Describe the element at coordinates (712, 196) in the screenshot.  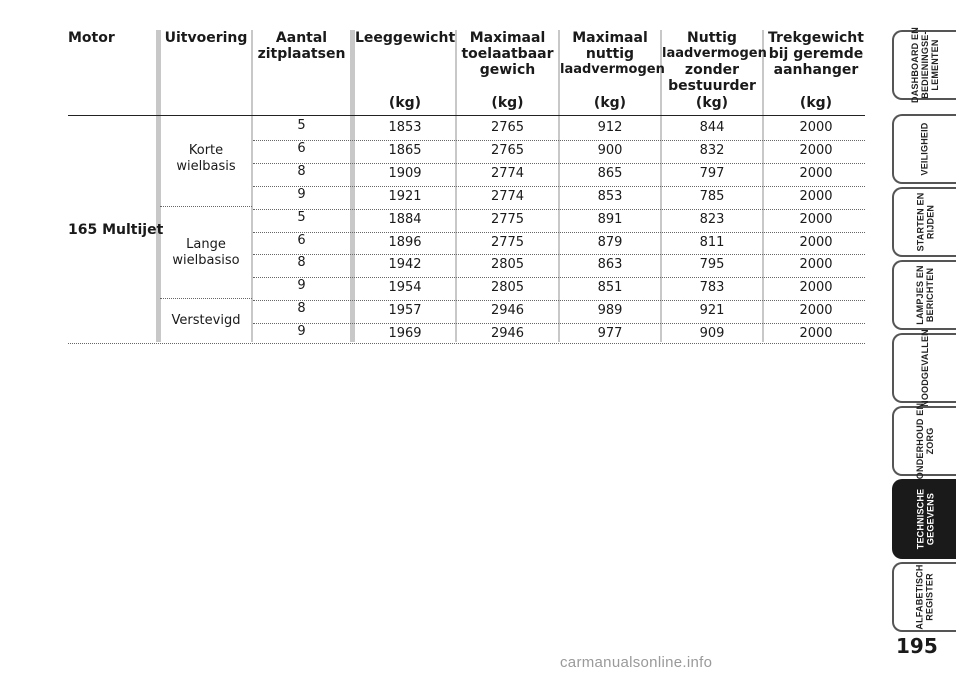
I see `cell-nuttig-zonder: 785` at that location.